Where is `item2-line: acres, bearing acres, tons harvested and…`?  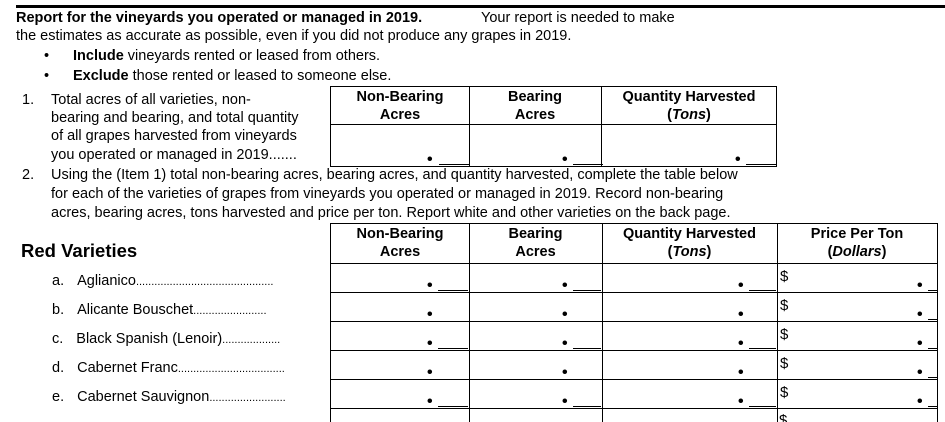 item2-line: acres, bearing acres, tons harvested and… is located at coordinates (391, 213).